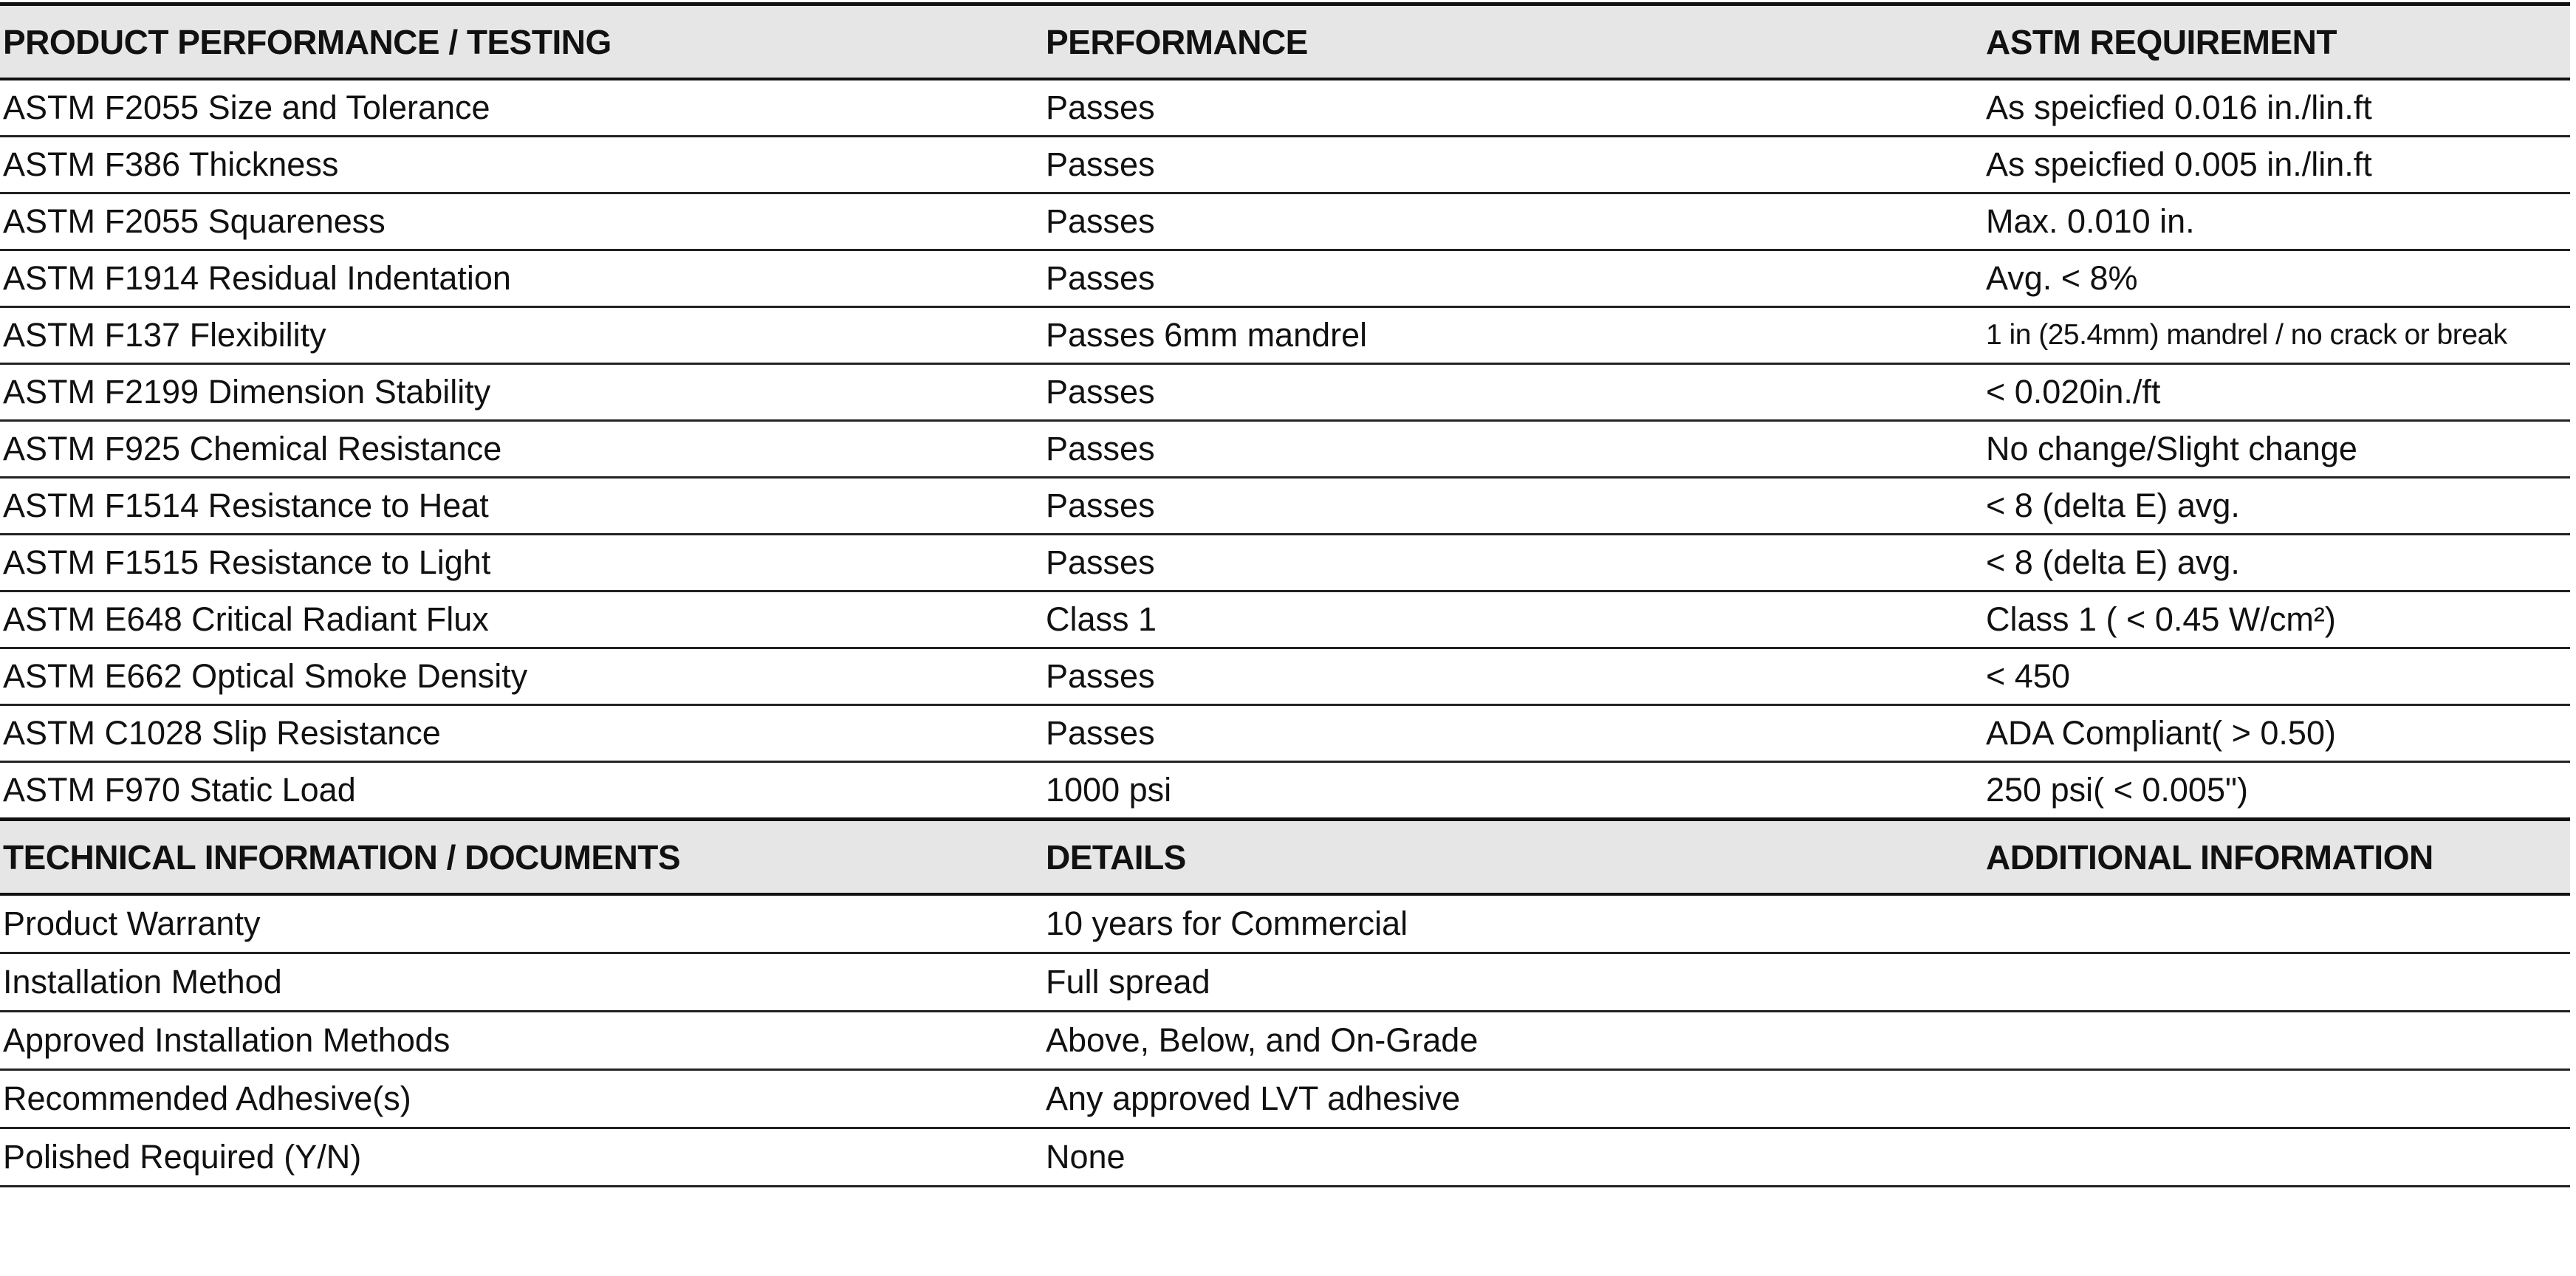 Image resolution: width=2576 pixels, height=1276 pixels. I want to click on test-name-cell: ASTM F386 Thickness, so click(521, 165).